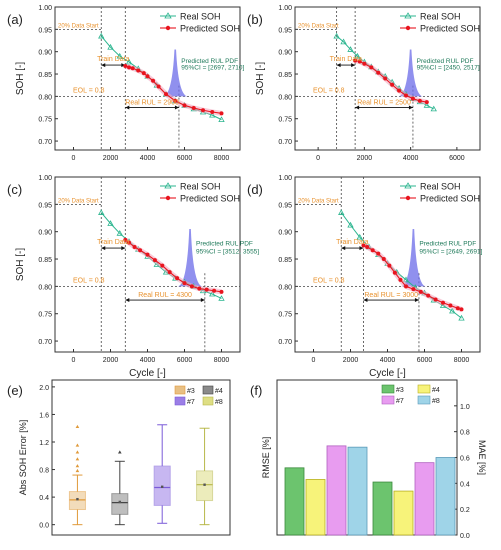 The width and height of the screenshot is (501, 550). Describe the element at coordinates (168, 198) in the screenshot. I see `legend-pred-marker` at that location.